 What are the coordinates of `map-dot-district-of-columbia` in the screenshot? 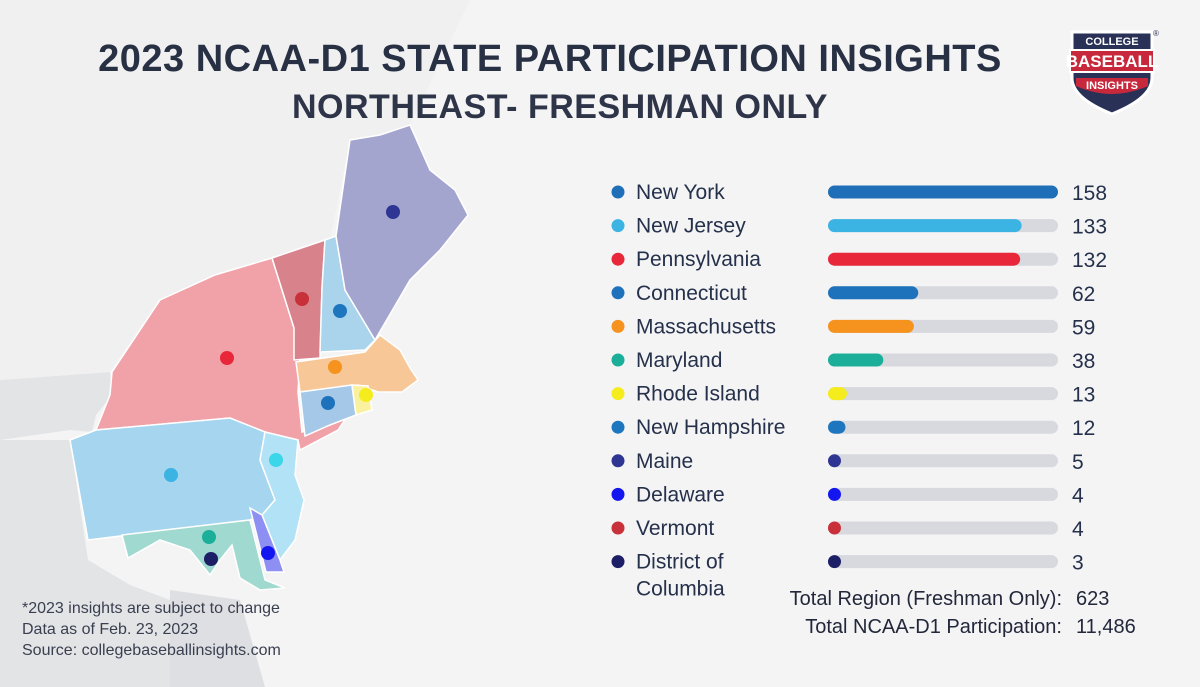 It's located at (211, 559).